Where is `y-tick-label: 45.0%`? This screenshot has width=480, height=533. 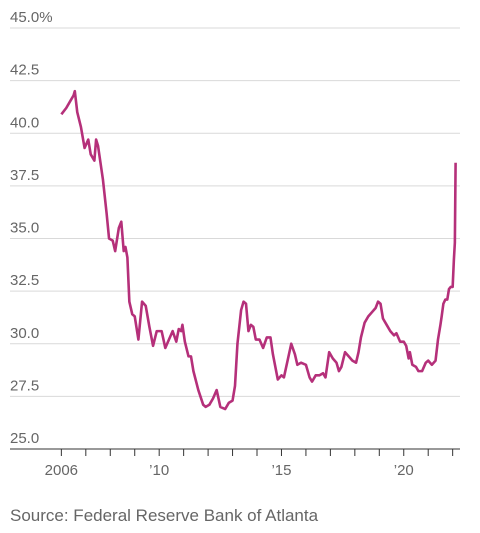
y-tick-label: 45.0% is located at coordinates (31, 17).